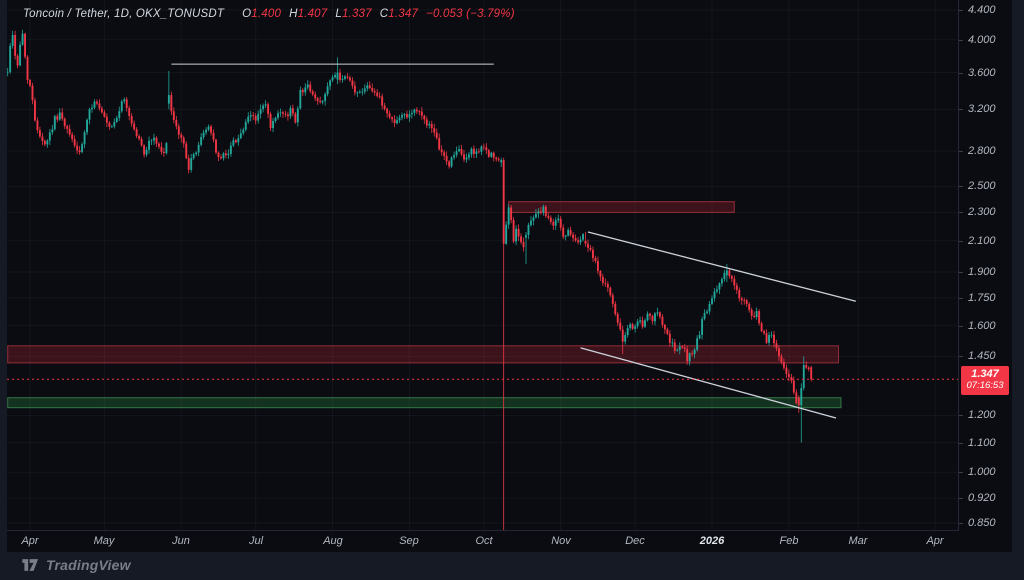 Image resolution: width=1024 pixels, height=580 pixels. What do you see at coordinates (561, 541) in the screenshot?
I see `time-tick-label-nov: Nov` at bounding box center [561, 541].